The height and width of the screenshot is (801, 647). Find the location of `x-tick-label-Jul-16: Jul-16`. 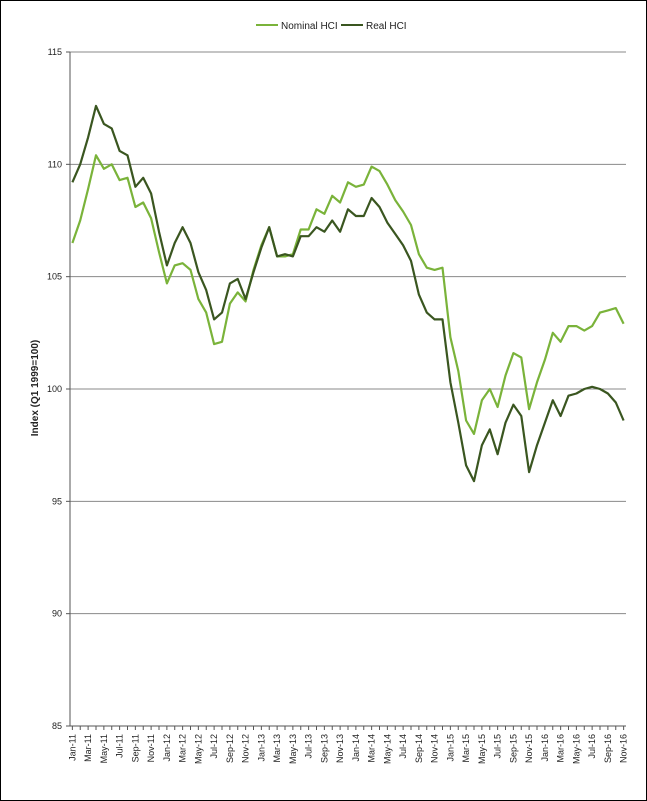

x-tick-label-Jul-16: Jul-16 is located at coordinates (592, 746).